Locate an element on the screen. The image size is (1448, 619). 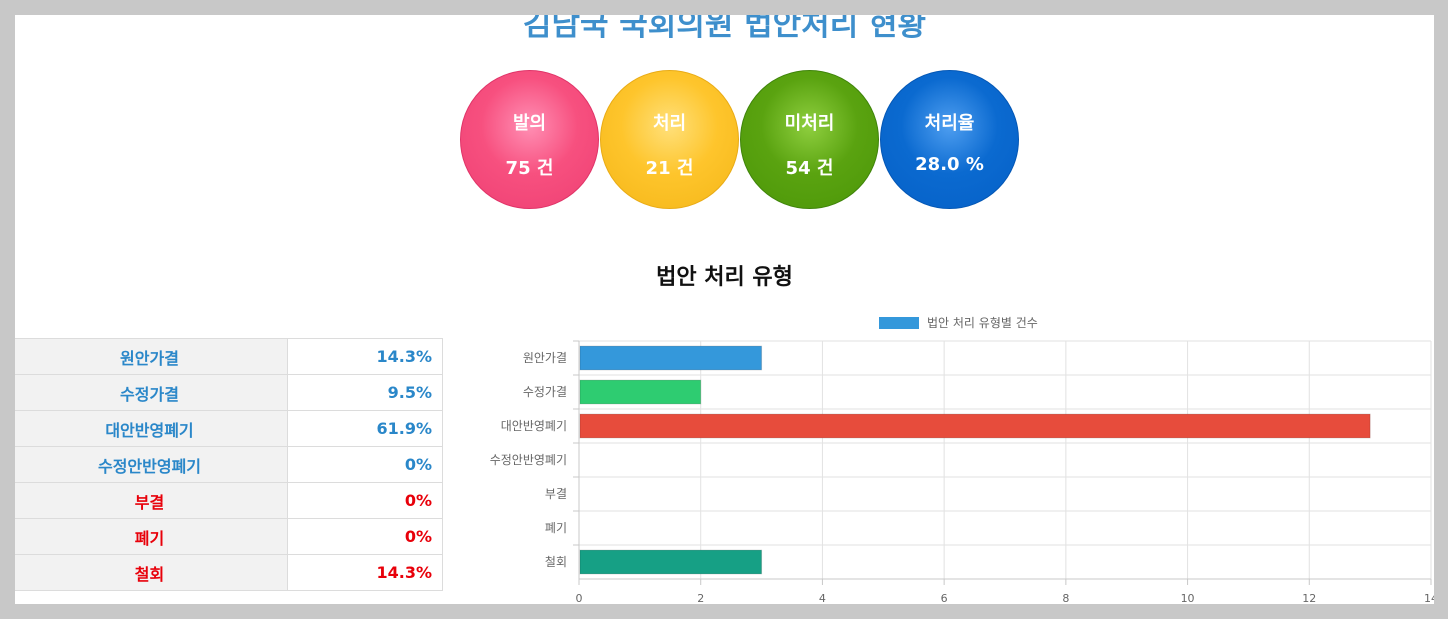
summary-rate: 처리율 28.0 % is located at coordinates (949, 139).